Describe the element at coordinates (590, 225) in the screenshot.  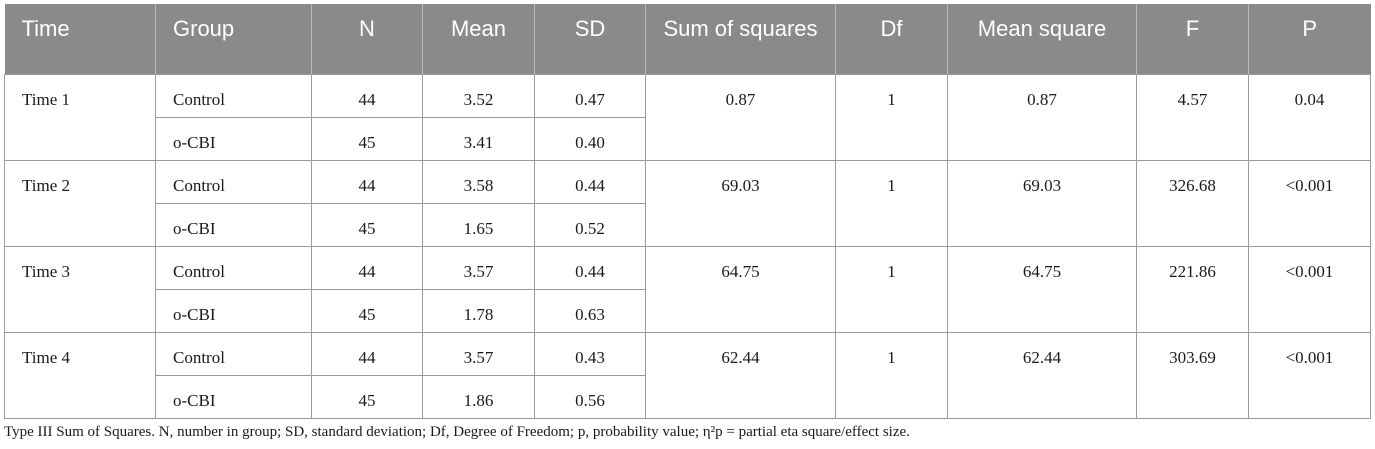
I see `sd-cell: 0.52` at that location.